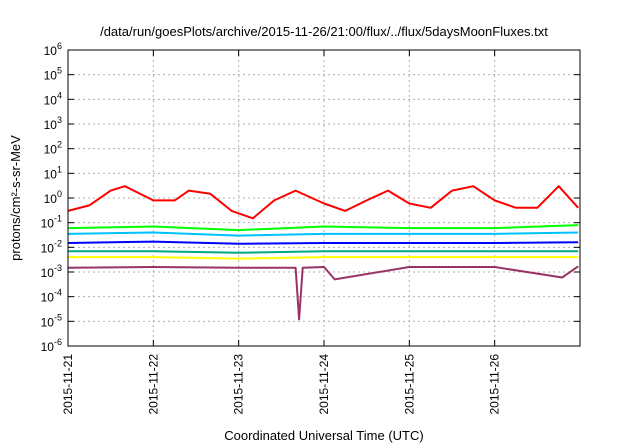 This screenshot has height=448, width=640. Describe the element at coordinates (51, 296) in the screenshot. I see `y-tick-label: 10⁻⁴` at that location.